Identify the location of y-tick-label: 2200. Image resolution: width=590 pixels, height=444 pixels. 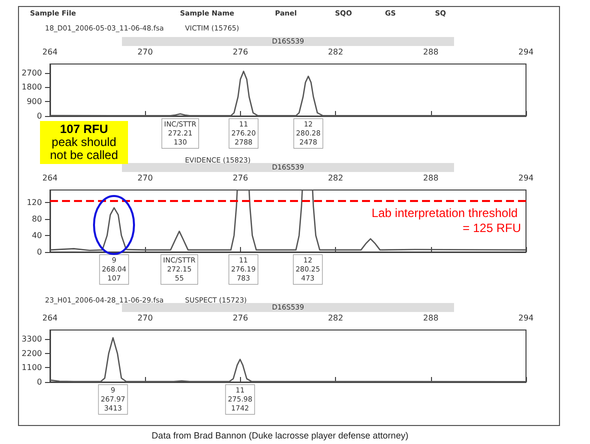
(32, 353).